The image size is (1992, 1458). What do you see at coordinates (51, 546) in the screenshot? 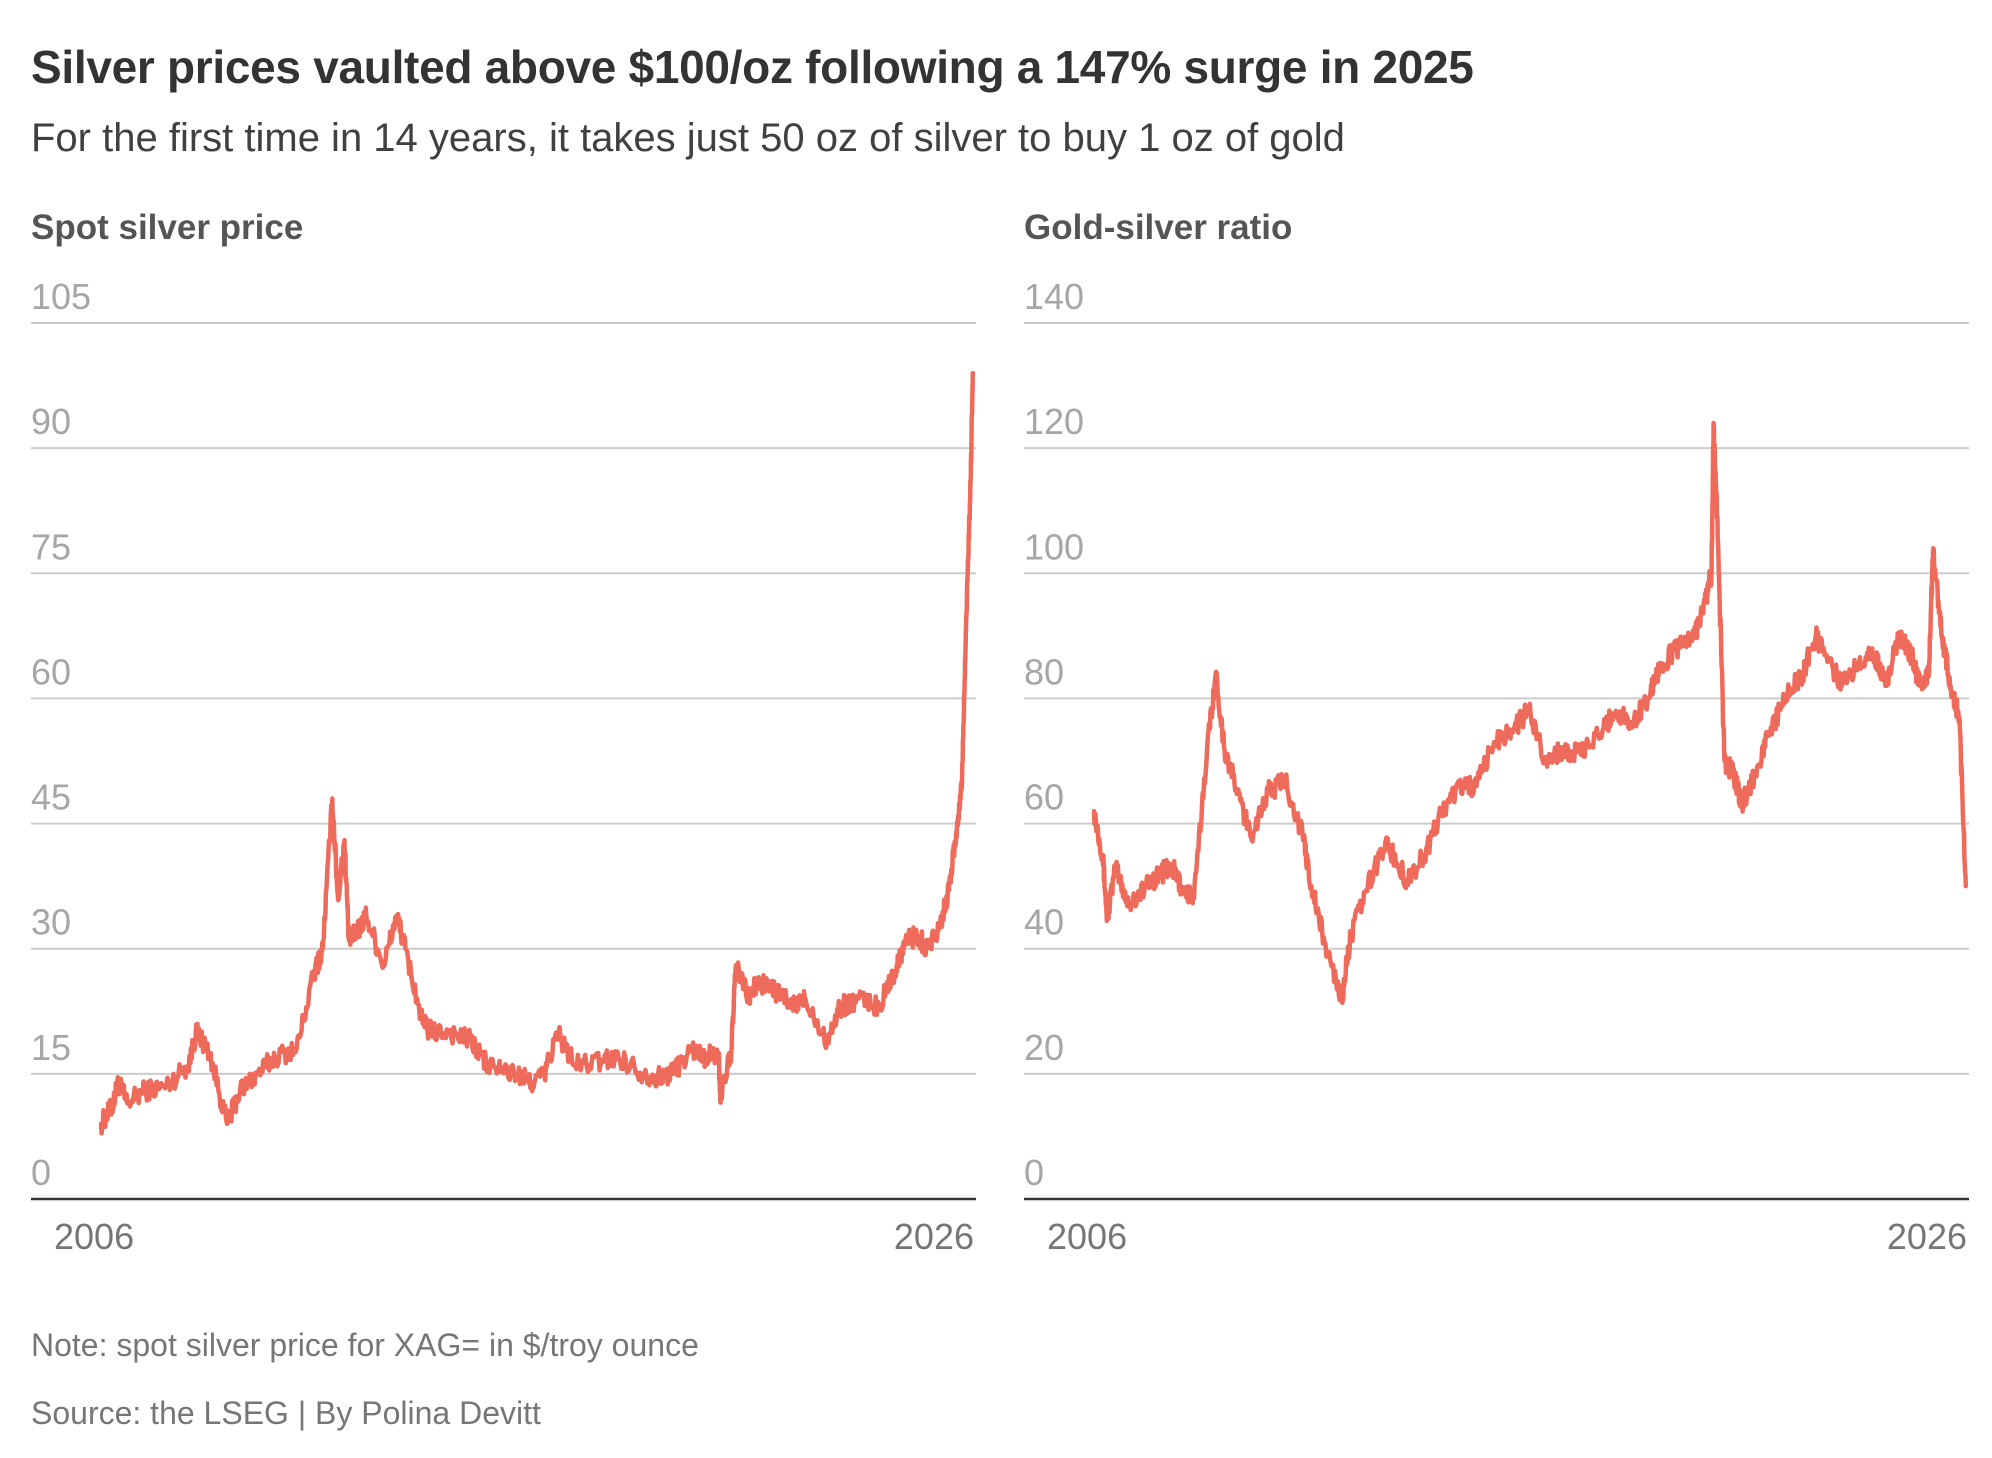
I see `y-tick-label: 75` at bounding box center [51, 546].